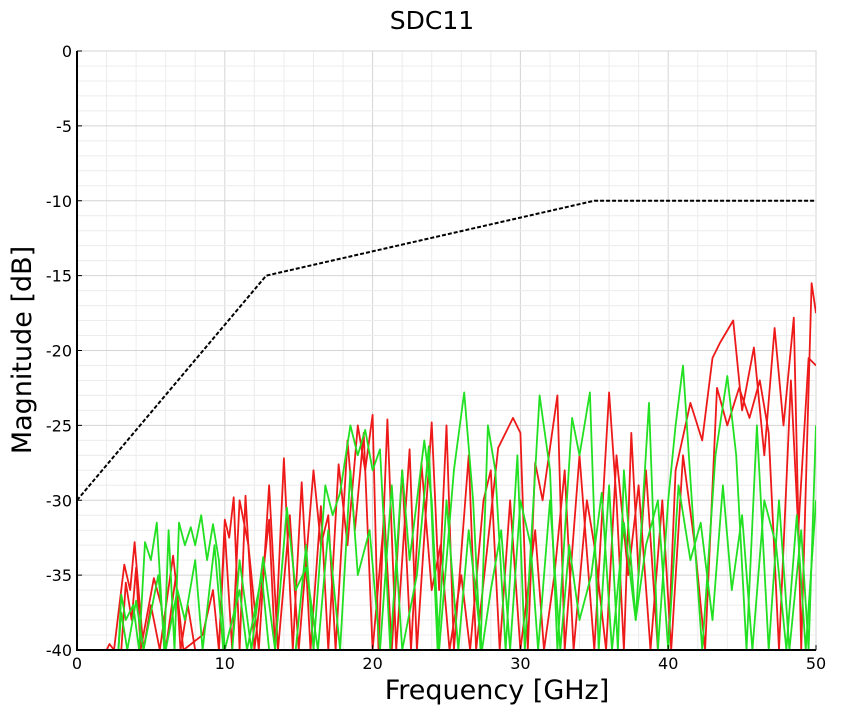 The image size is (854, 708). What do you see at coordinates (59, 575) in the screenshot?
I see `y-tick-label: -35` at bounding box center [59, 575].